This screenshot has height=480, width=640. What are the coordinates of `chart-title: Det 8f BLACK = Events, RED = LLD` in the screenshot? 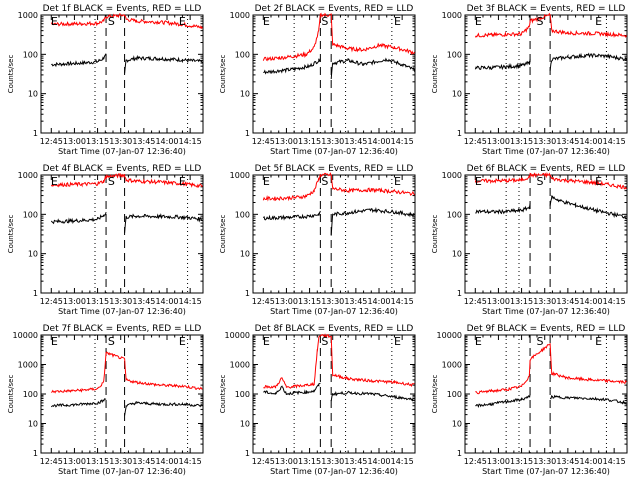 It's located at (334, 329).